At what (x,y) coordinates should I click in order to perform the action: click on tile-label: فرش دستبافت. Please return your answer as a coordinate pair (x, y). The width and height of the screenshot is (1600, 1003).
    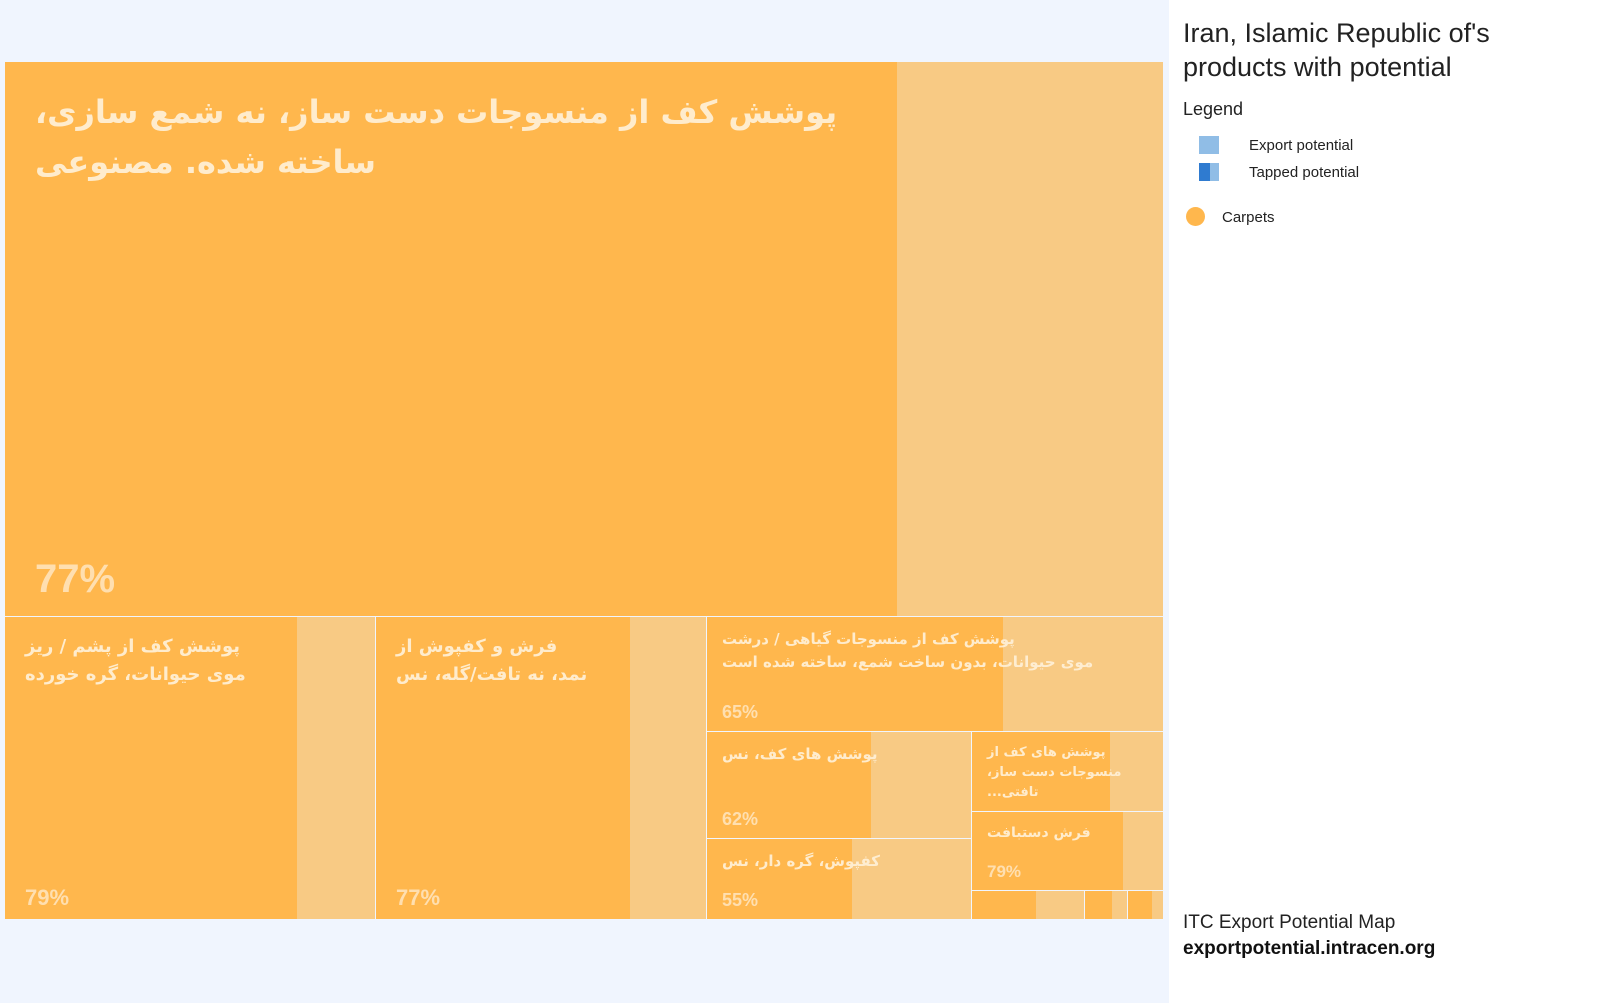
    Looking at the image, I should click on (1039, 833).